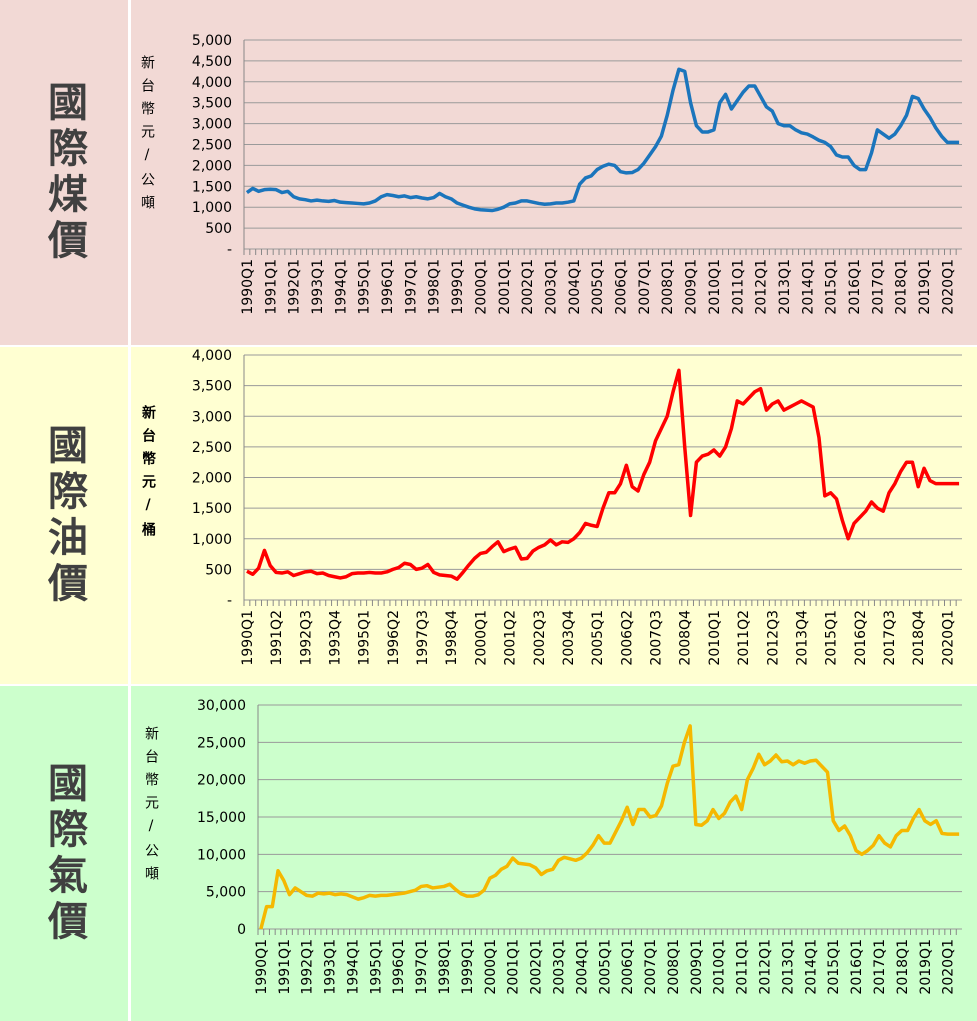 The image size is (977, 1021). Describe the element at coordinates (802, 638) in the screenshot. I see `x-tick-label: 2013Q4` at that location.